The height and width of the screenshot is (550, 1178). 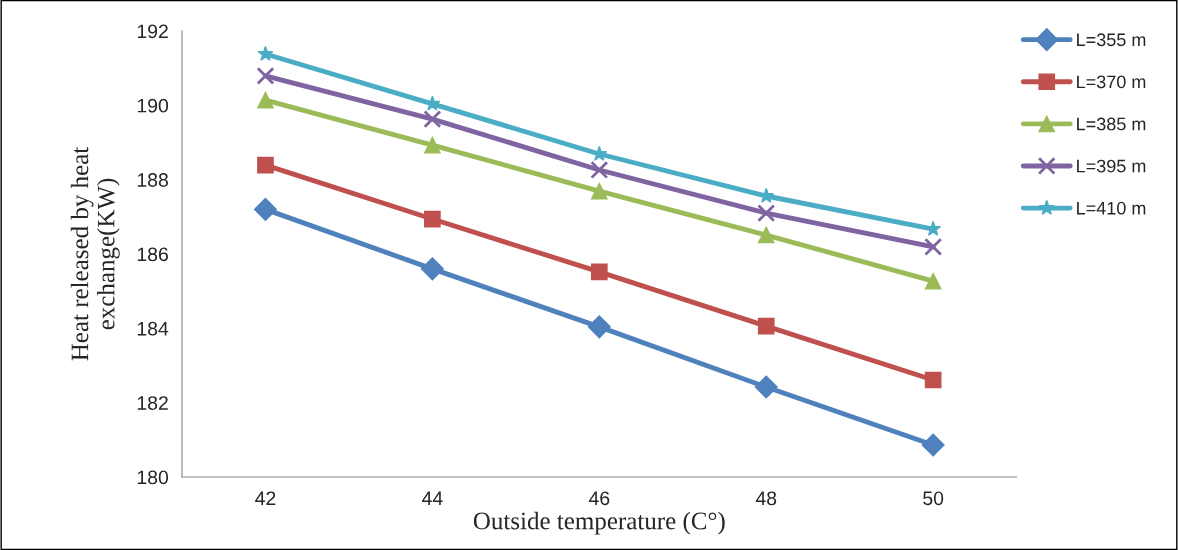 I want to click on y-tick-label: 184, so click(x=153, y=328).